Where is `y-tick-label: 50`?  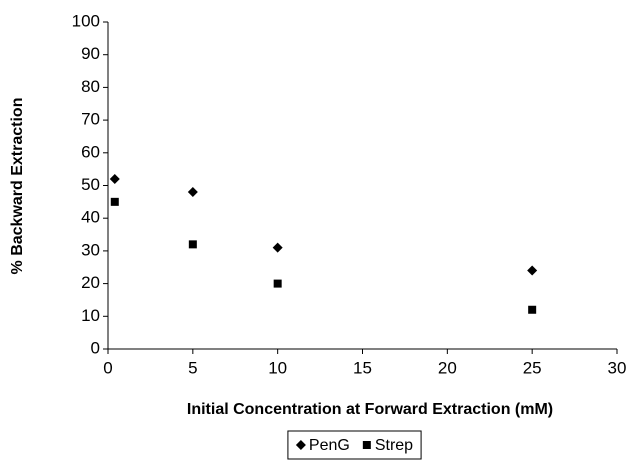 y-tick-label: 50 is located at coordinates (90, 184).